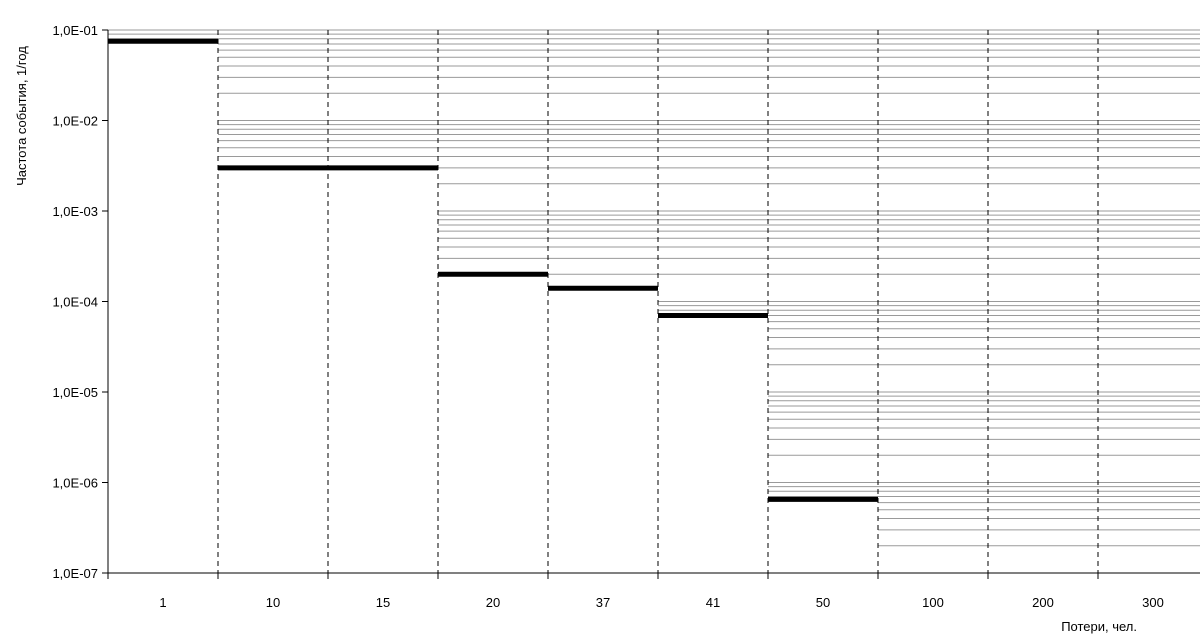 This screenshot has width=1200, height=634. What do you see at coordinates (162, 602) in the screenshot?
I see `x-tick-label: 1` at bounding box center [162, 602].